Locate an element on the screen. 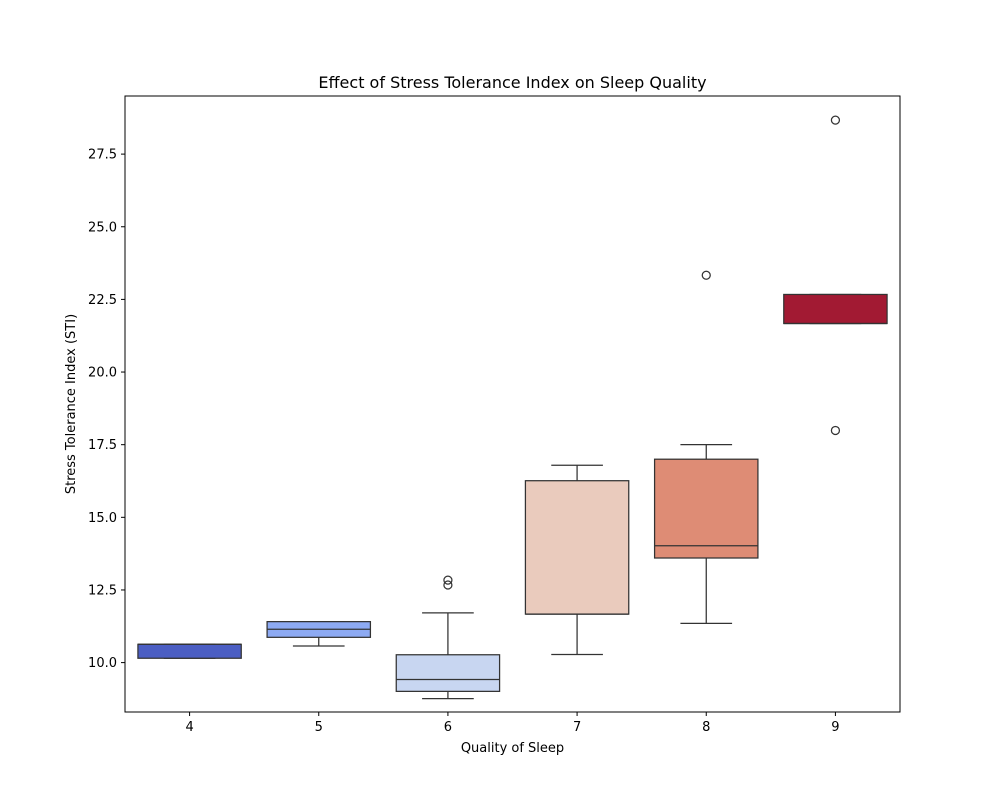 The height and width of the screenshot is (804, 1000). y-tick-label: 27.5 is located at coordinates (102, 155).